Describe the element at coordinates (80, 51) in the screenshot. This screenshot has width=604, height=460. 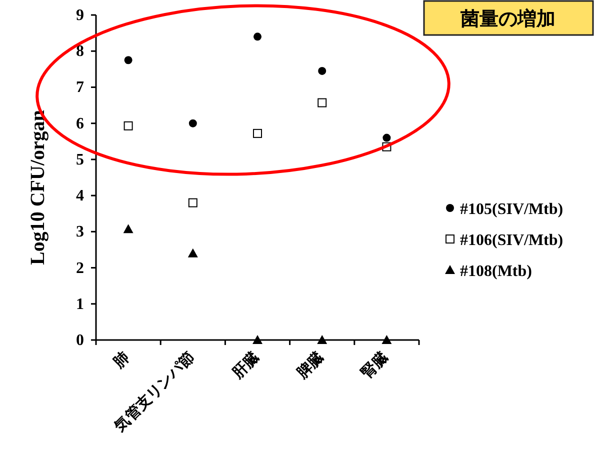
I see `y-tick-label: 8` at that location.